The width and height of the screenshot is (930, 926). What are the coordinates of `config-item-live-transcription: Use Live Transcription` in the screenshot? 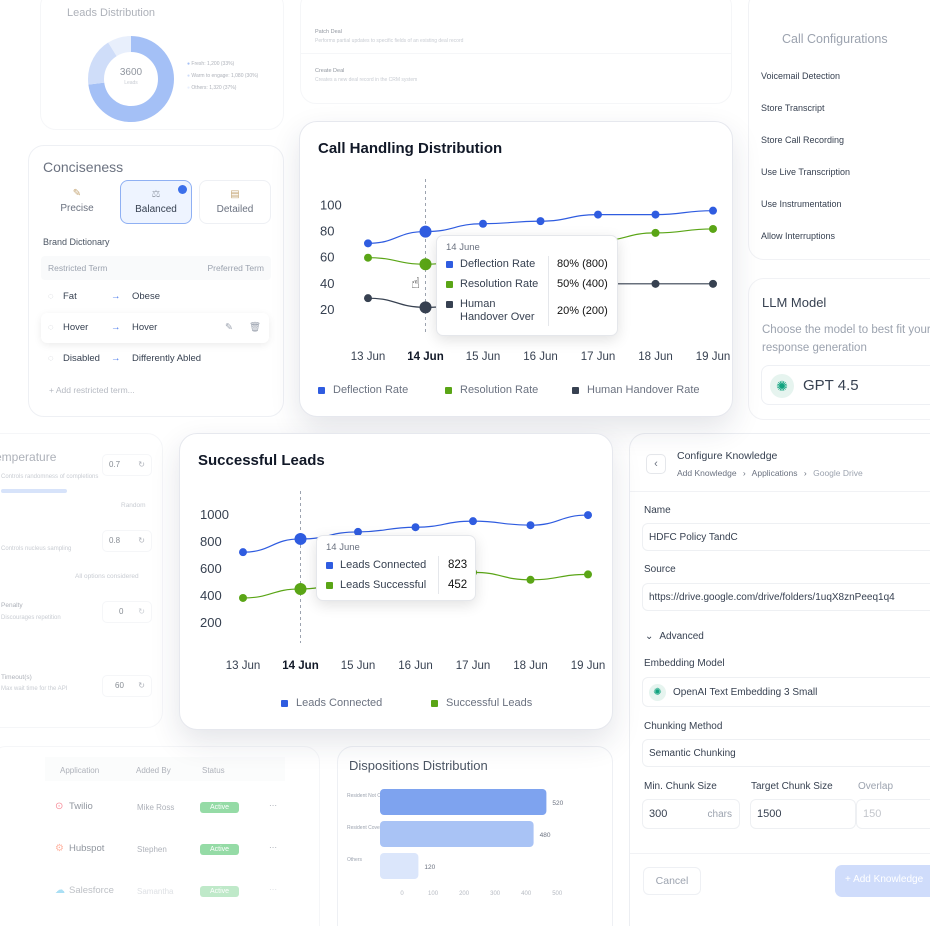 It's located at (806, 172).